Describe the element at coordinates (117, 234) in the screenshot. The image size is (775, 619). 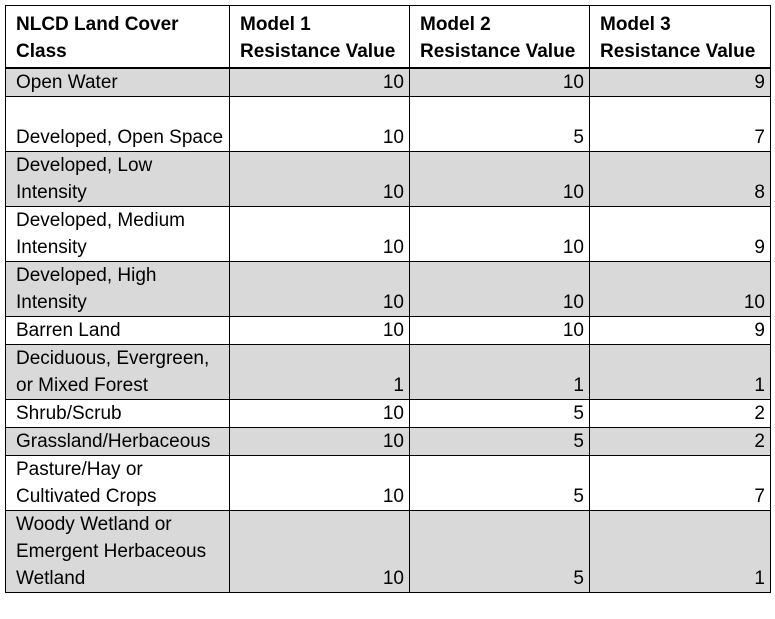
I see `land-cover-class-cell: Developed, Medium Intensity` at that location.